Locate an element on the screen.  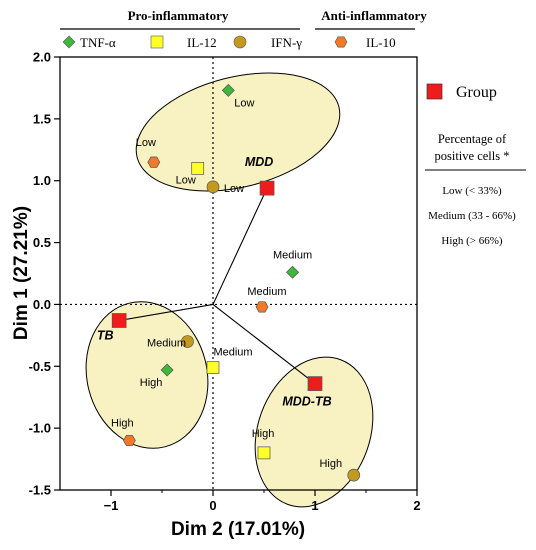
legend-square-icon is located at coordinates (157, 42).